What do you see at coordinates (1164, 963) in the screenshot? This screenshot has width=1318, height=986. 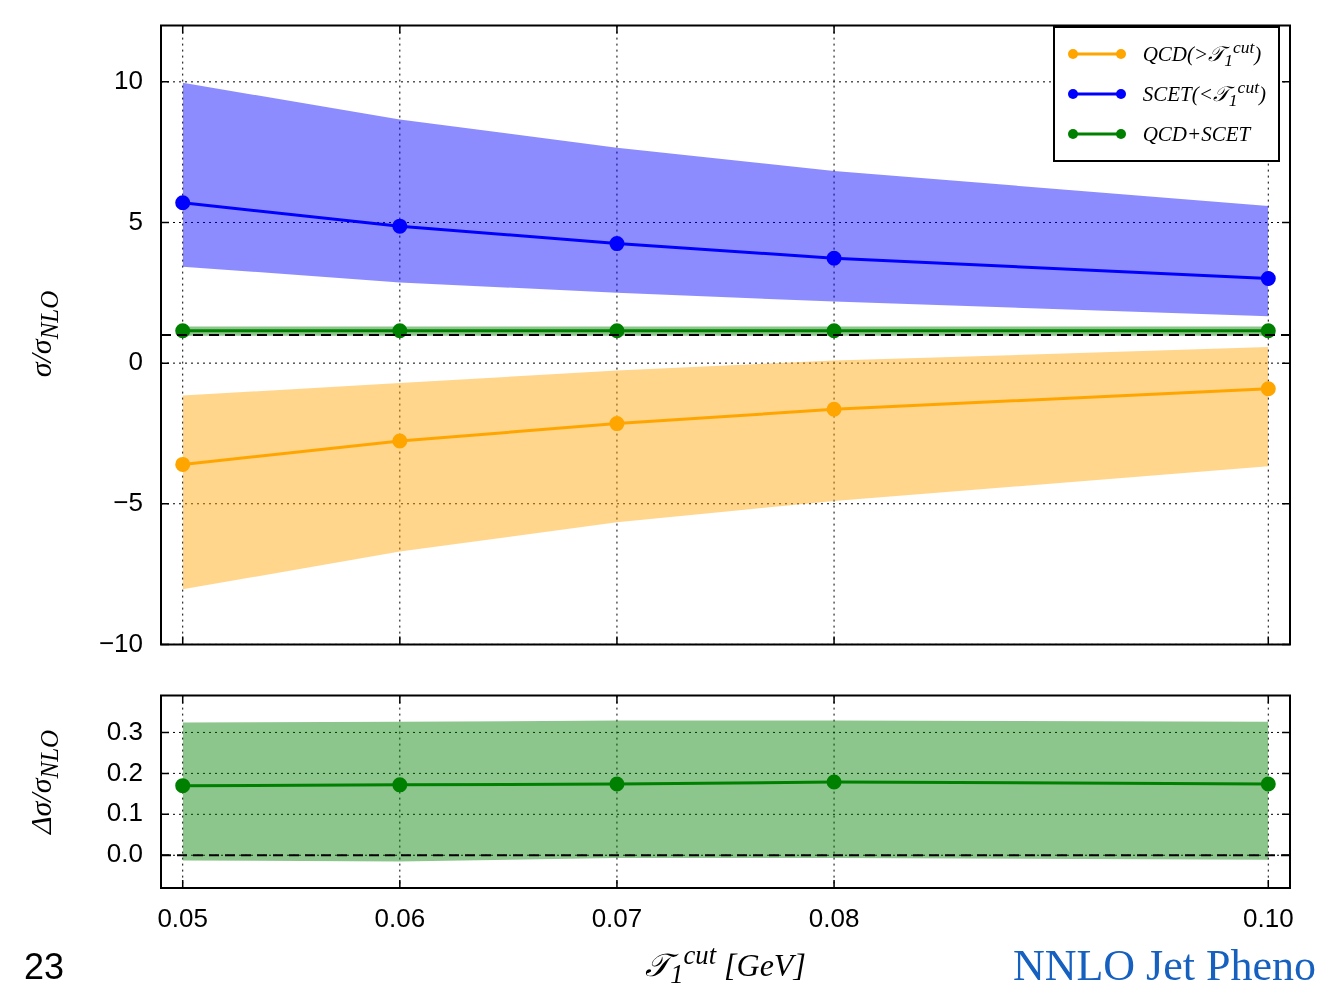 I see `text: NNLO Jet Pheno` at bounding box center [1164, 963].